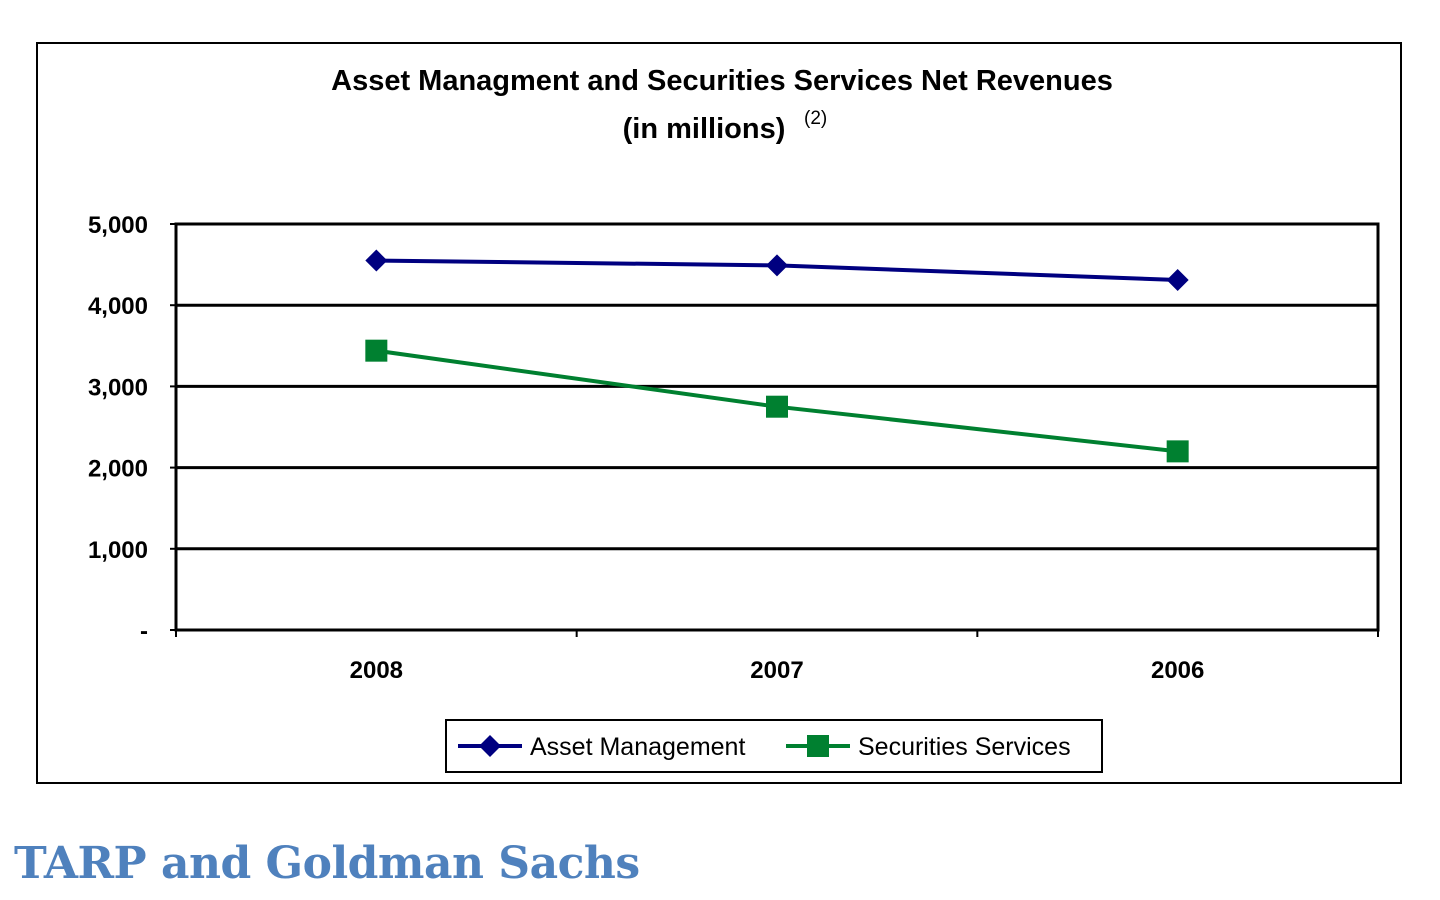 Image resolution: width=1440 pixels, height=900 pixels. I want to click on y-tick-label: 1,000, so click(118, 550).